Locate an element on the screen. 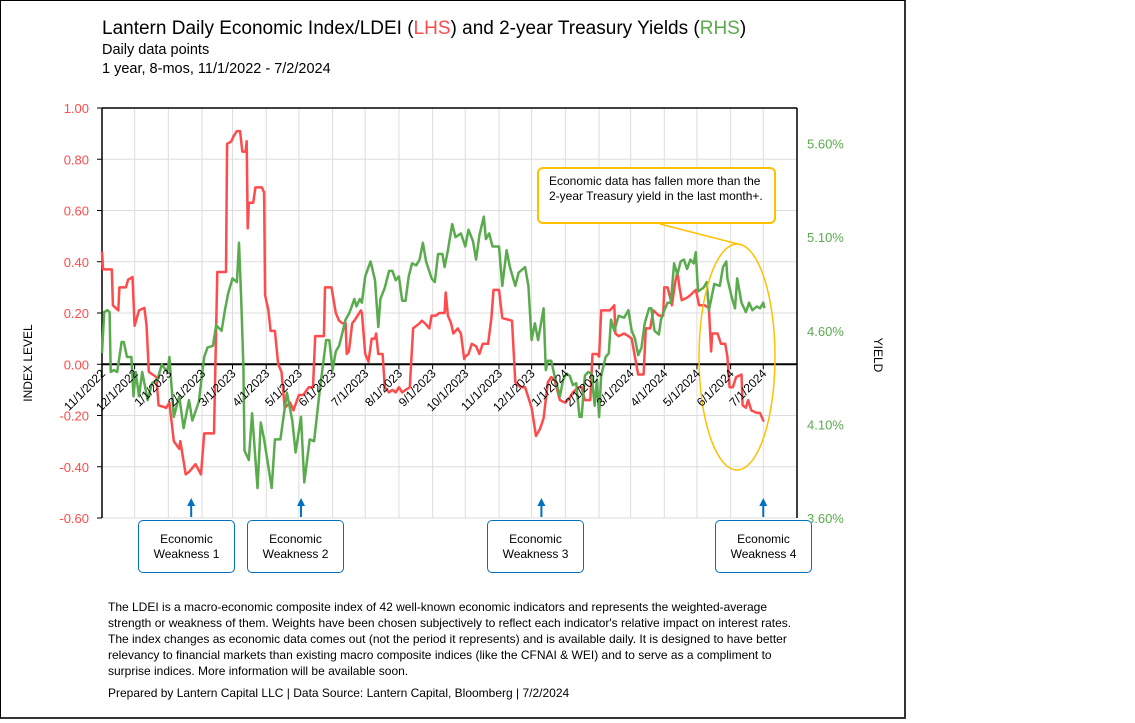 This screenshot has height=723, width=1135. weakness-label: Weakness 4 is located at coordinates (763, 554).